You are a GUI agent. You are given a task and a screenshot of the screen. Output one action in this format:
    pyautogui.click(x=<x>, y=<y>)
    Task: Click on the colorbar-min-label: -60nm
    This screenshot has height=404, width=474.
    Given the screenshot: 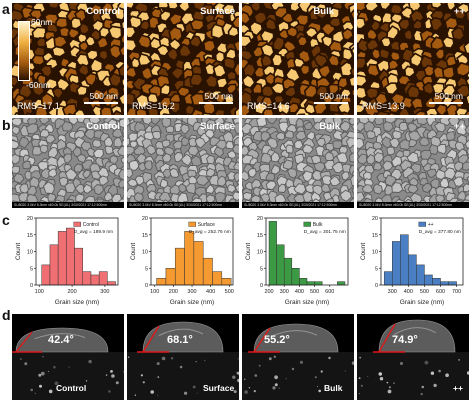 What is the action you would take?
    pyautogui.click(x=38, y=85)
    